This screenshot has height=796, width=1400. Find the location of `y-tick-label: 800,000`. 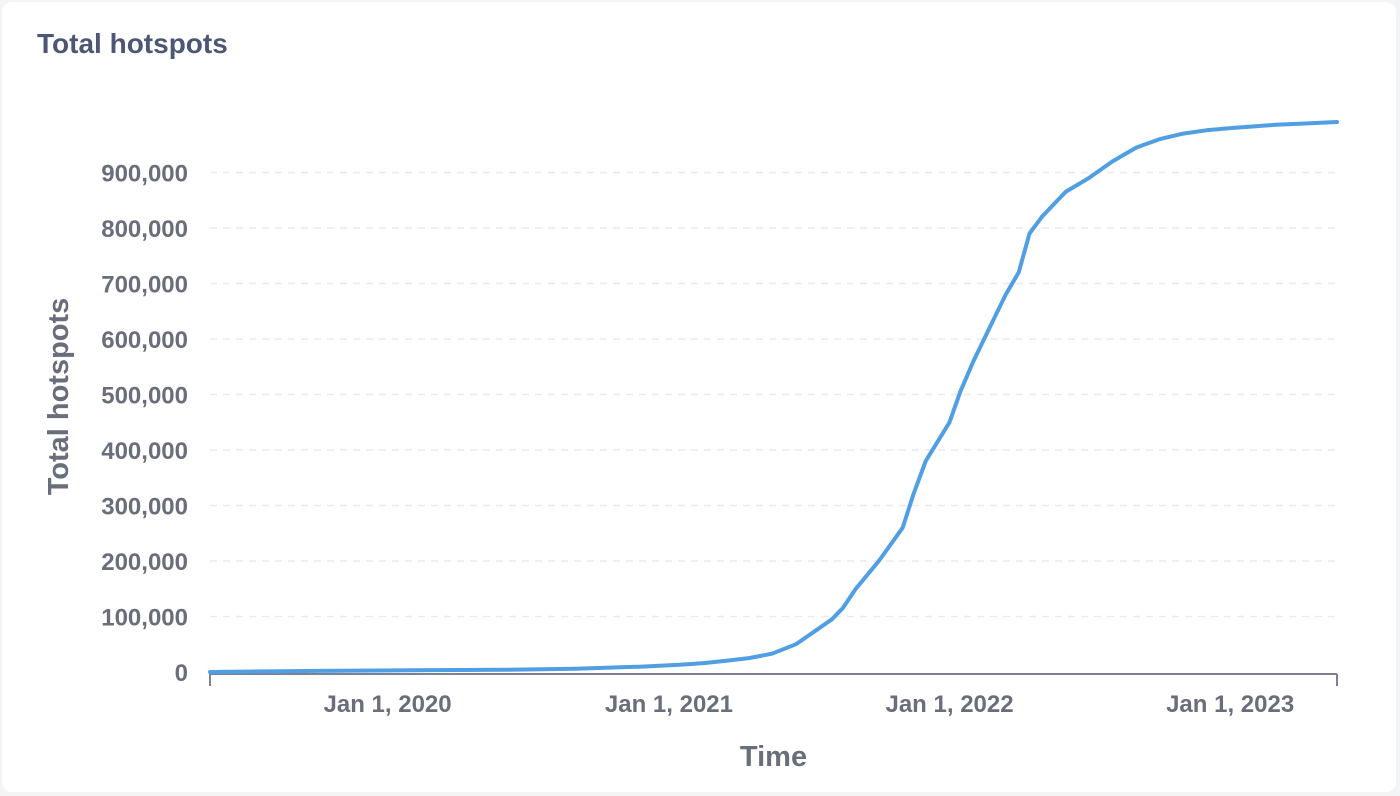

y-tick-label: 800,000 is located at coordinates (144, 229).